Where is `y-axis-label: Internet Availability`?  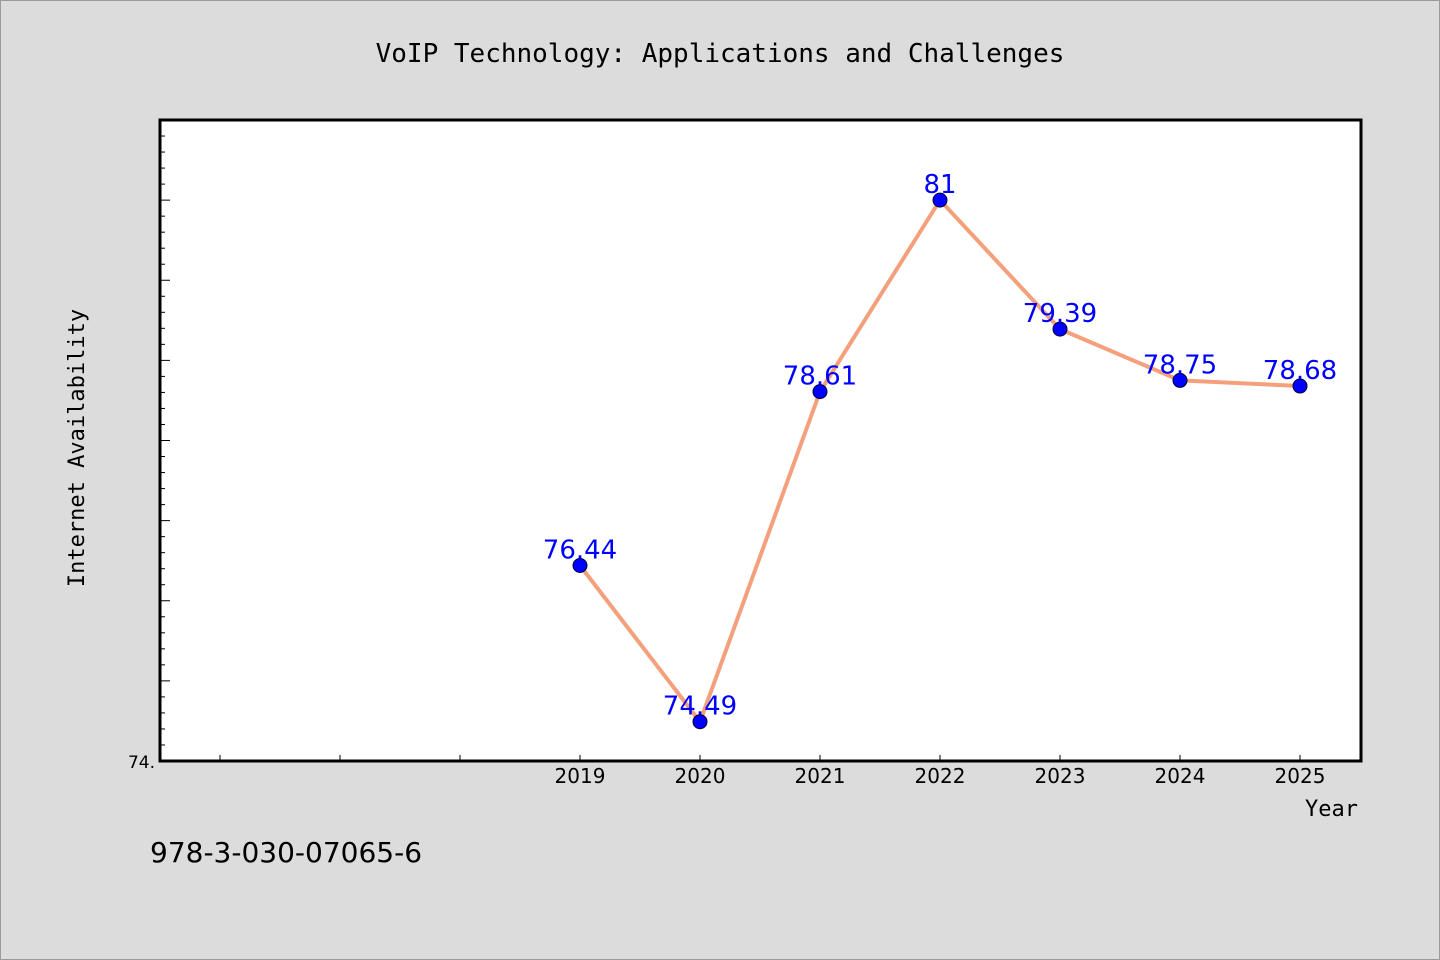 y-axis-label: Internet Availability is located at coordinates (77, 448).